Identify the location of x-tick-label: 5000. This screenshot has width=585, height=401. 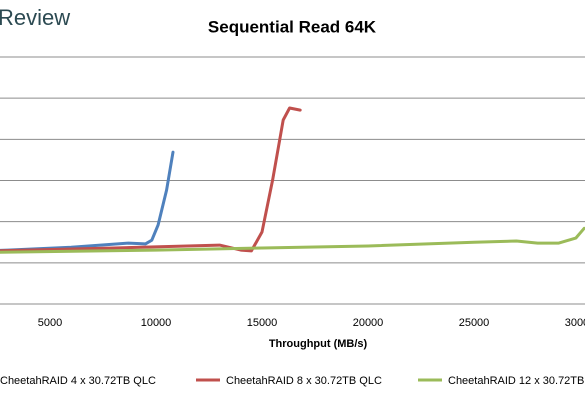
(50, 323).